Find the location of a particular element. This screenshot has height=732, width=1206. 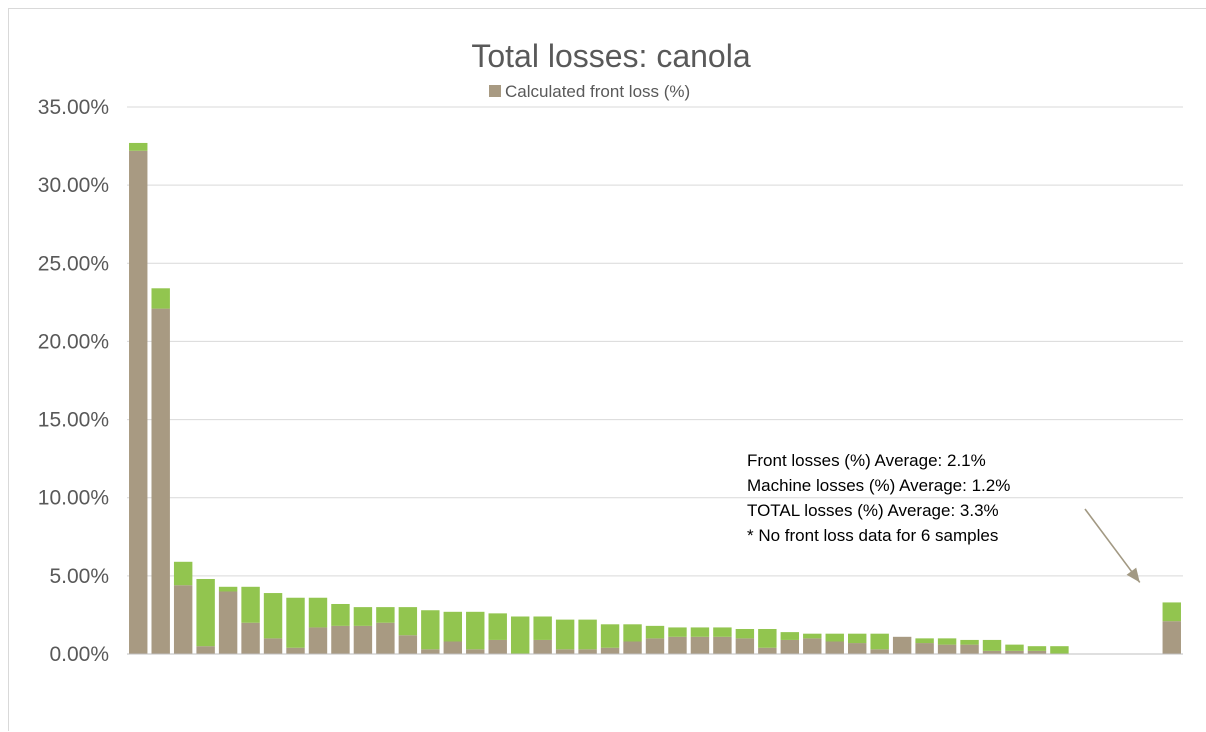

annotation-line-total: TOTAL losses (%) Average: 3.3% is located at coordinates (873, 510).